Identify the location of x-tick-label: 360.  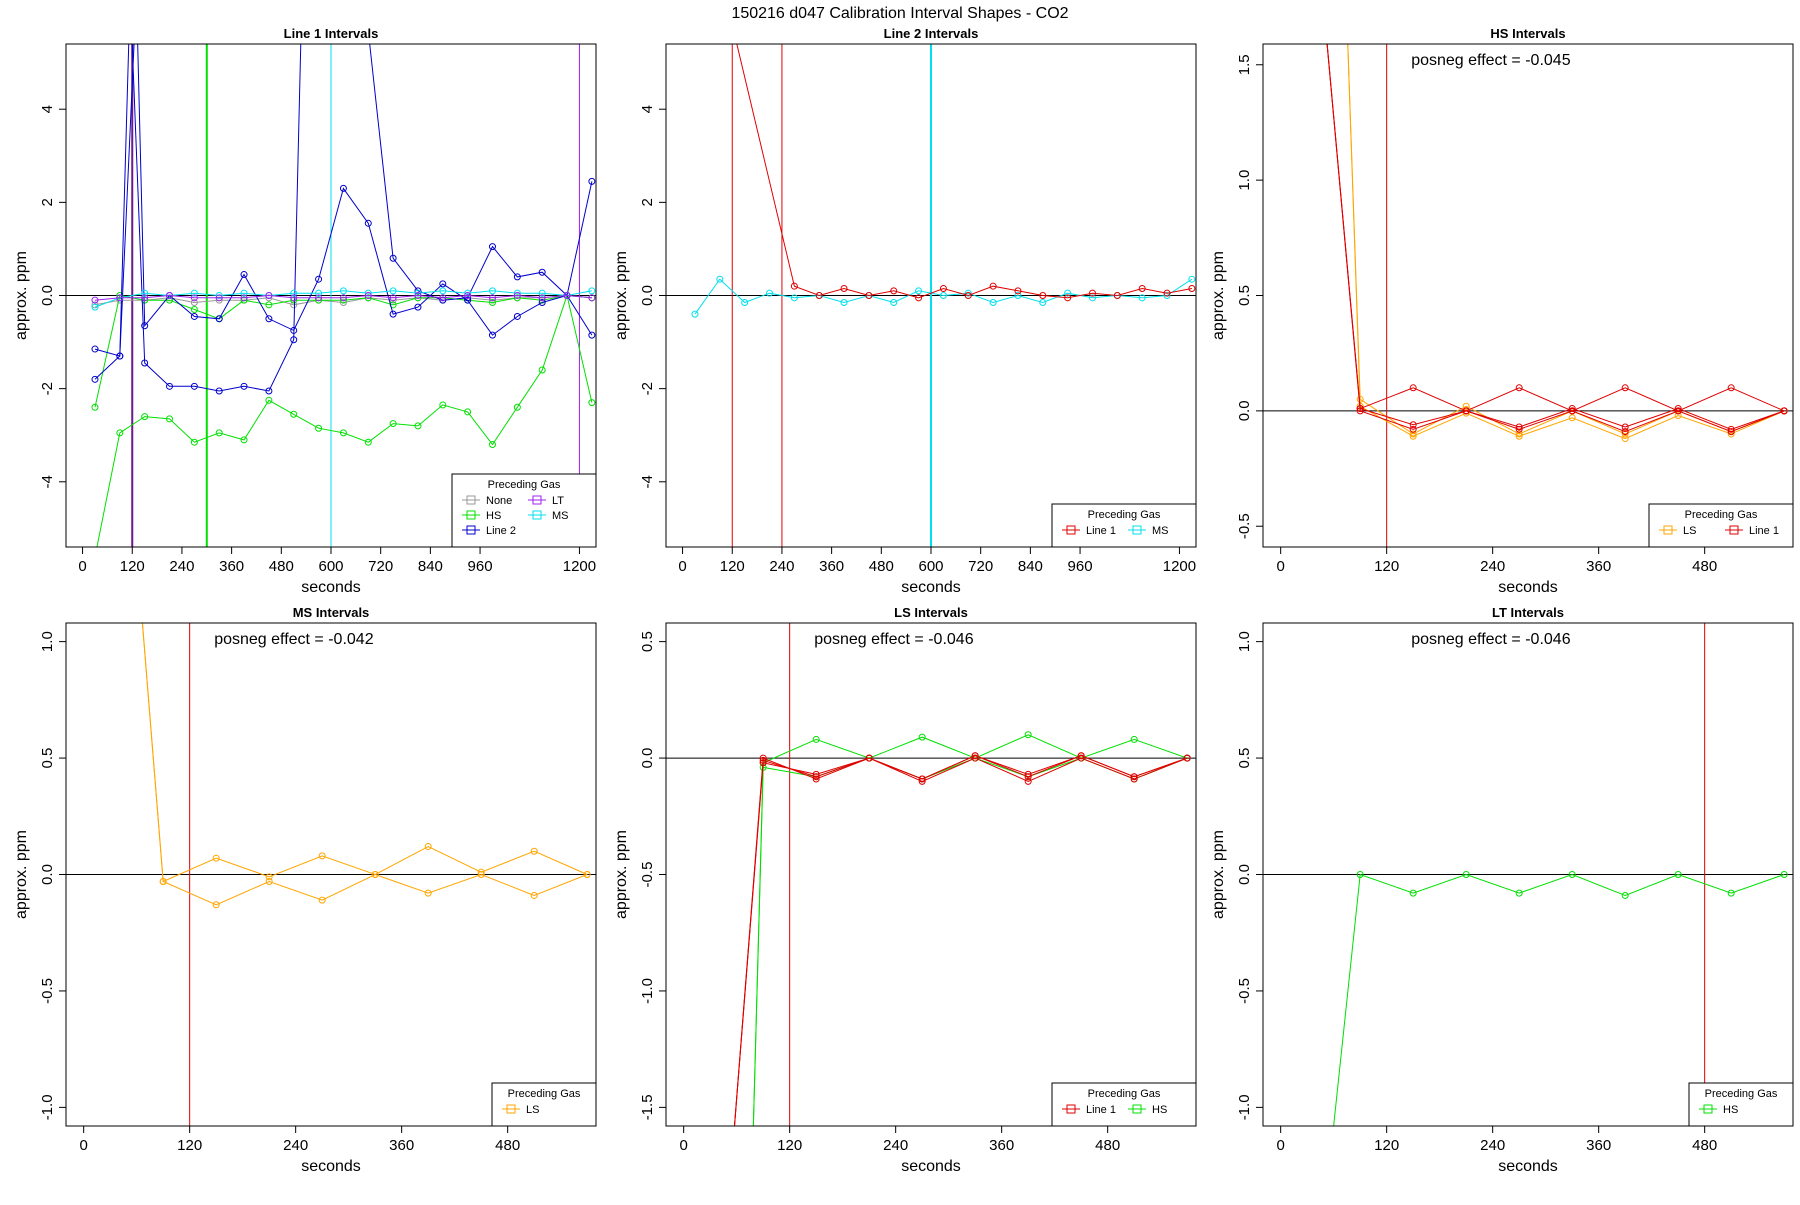
(831, 566).